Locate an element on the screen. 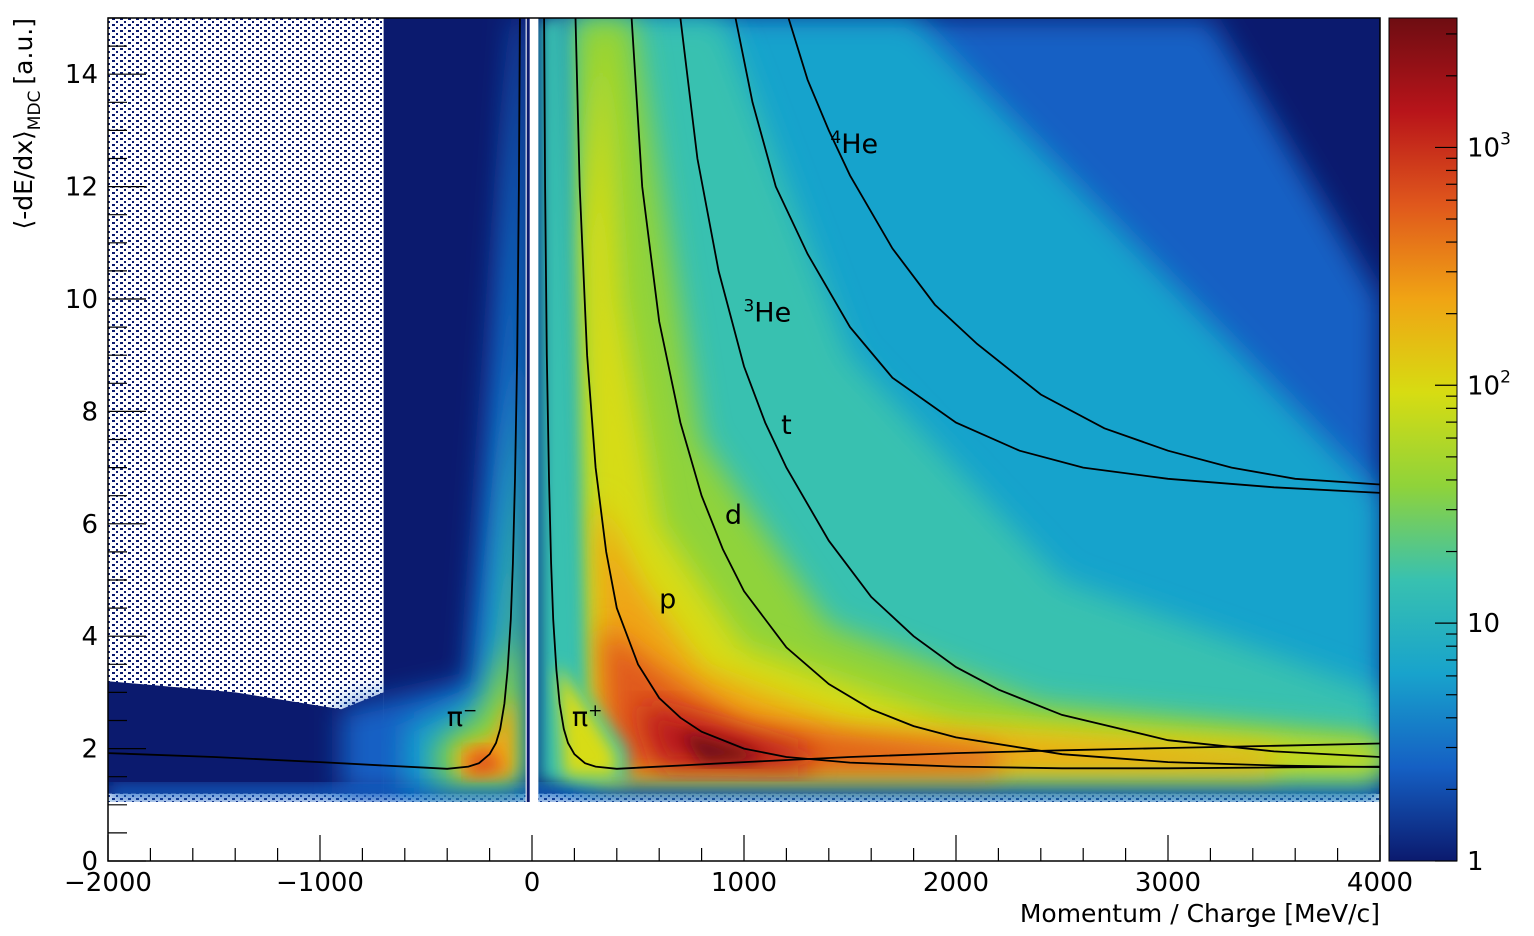 The height and width of the screenshot is (936, 1534). neg-cyan is located at coordinates (464, 403).